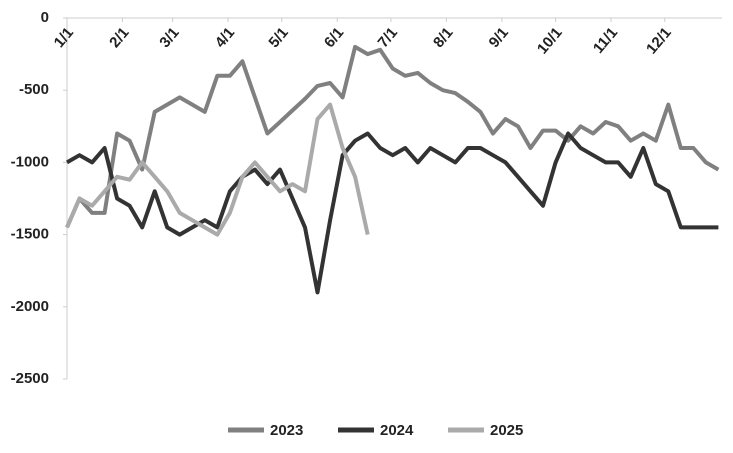 This screenshot has width=733, height=453. Describe the element at coordinates (506, 430) in the screenshot. I see `legend-label: 2025` at that location.